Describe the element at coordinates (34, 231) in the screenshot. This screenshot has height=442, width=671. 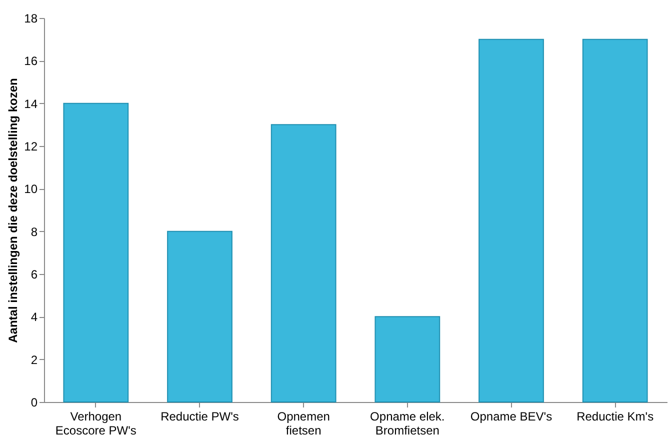
I see `y-tick-label: 8` at that location.